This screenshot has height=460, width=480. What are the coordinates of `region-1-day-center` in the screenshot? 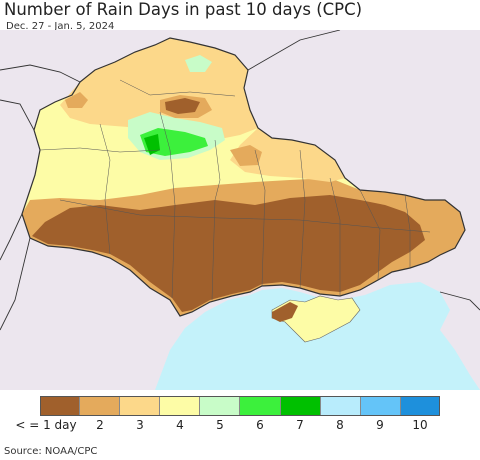 It's located at (182, 106).